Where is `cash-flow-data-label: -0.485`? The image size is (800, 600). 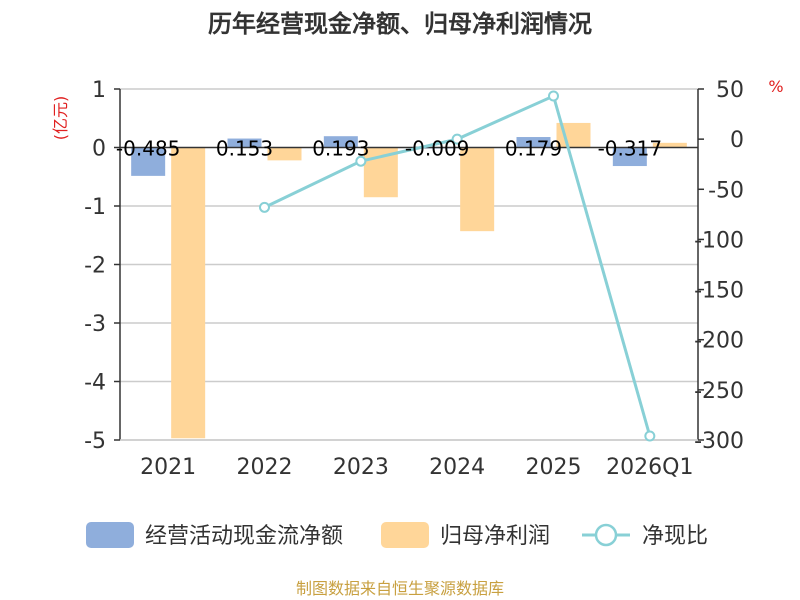
cash-flow-data-label: -0.485 is located at coordinates (148, 149).